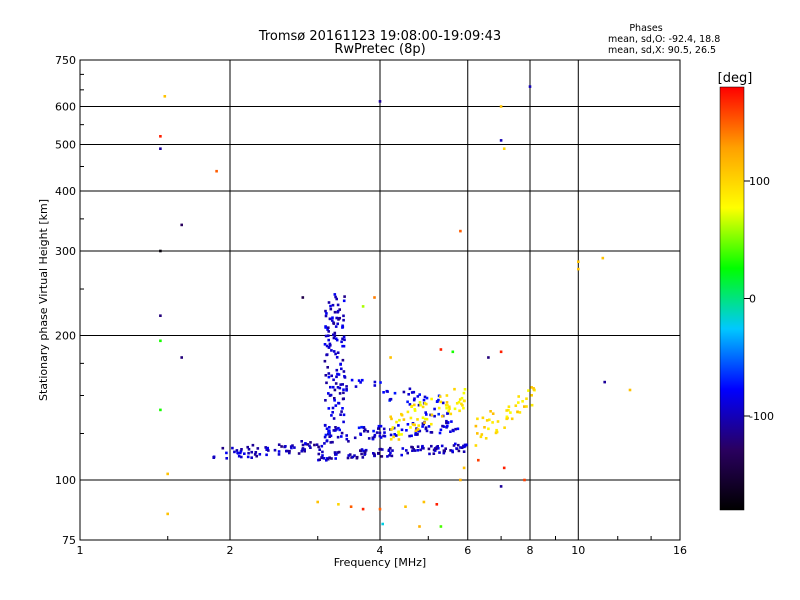 This screenshot has width=800, height=600. What do you see at coordinates (43, 300) in the screenshot?
I see `y-axis-label: Stationary phase Virtual Height [km]` at bounding box center [43, 300].